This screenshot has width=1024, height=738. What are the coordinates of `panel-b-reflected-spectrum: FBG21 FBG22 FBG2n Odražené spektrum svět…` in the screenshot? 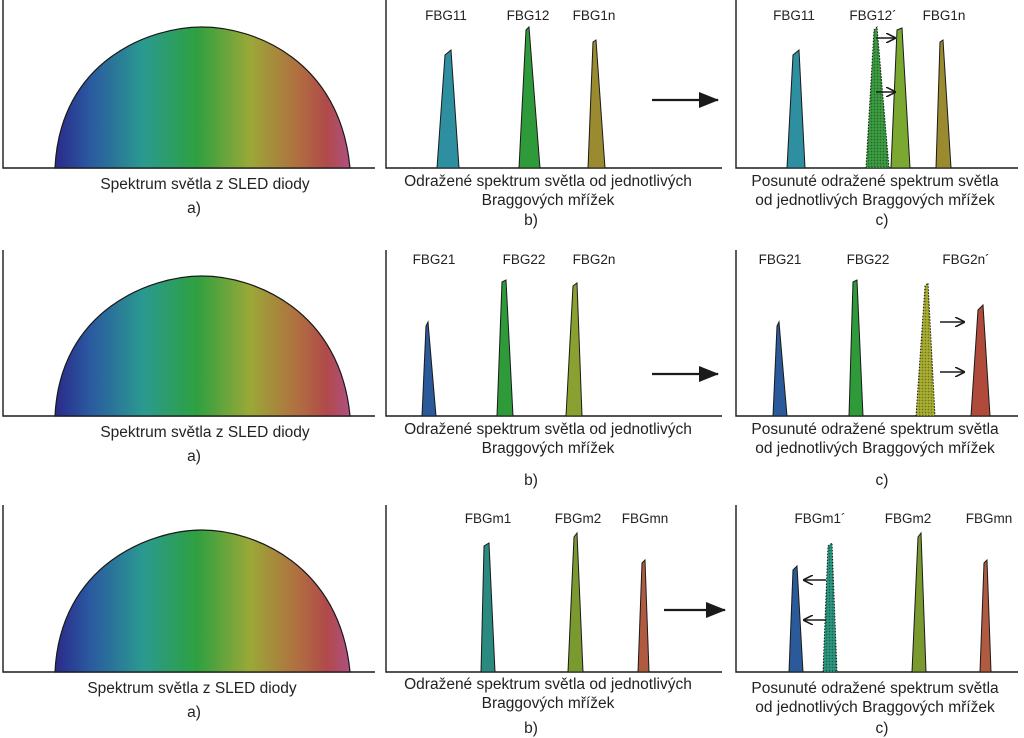 It's located at (553, 369).